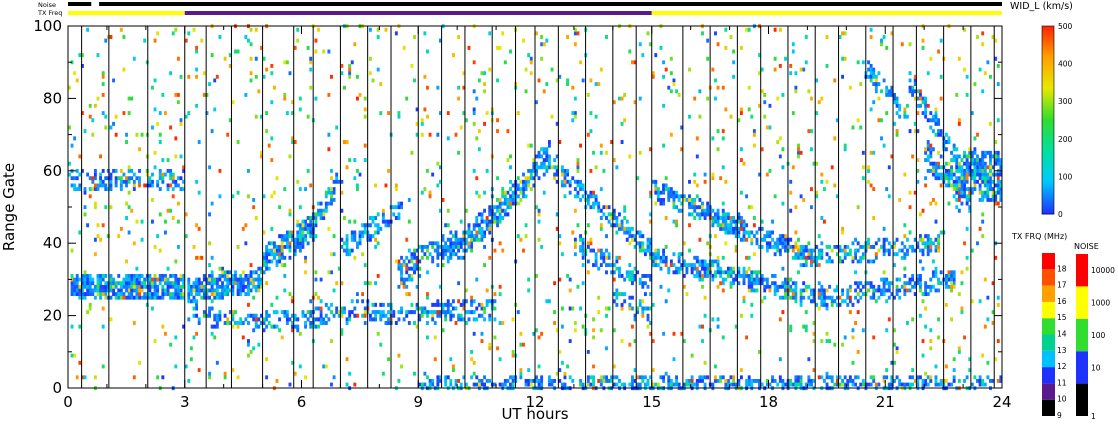 This screenshot has width=1118, height=435. Describe the element at coordinates (1062, 301) in the screenshot. I see `txfreq-scale-tick-label: 16` at that location.